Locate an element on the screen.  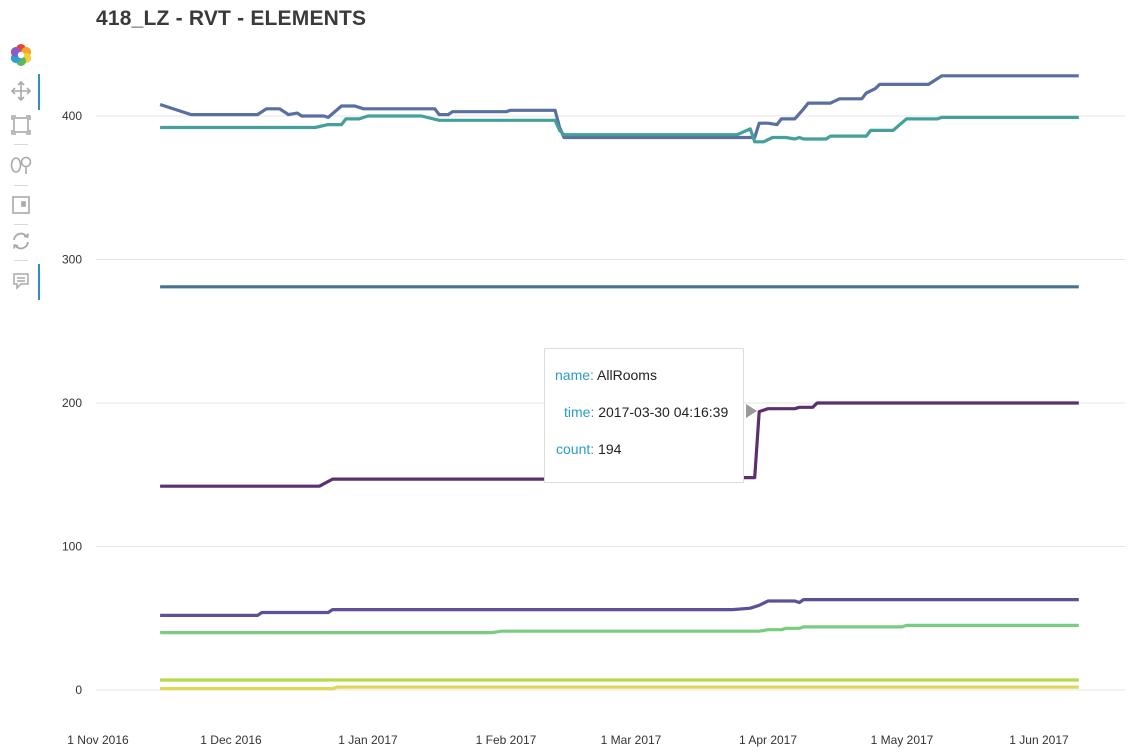
x-tick-label: 1 Apr 2017 is located at coordinates (768, 740).